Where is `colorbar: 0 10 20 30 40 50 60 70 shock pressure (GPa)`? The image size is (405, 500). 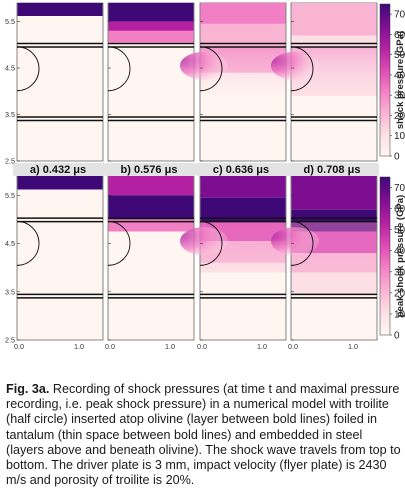 colorbar: 0 10 20 30 40 50 60 70 shock pressure (GPa) is located at coordinates (392, 83).